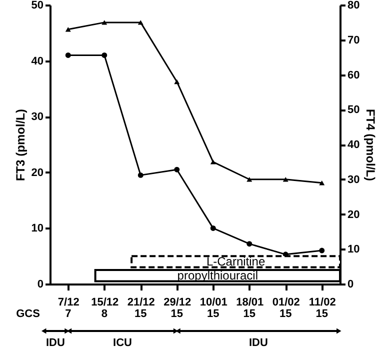 This screenshot has height=349, width=387. What do you see at coordinates (354, 214) in the screenshot?
I see `y2-tick-label: 20` at bounding box center [354, 214].